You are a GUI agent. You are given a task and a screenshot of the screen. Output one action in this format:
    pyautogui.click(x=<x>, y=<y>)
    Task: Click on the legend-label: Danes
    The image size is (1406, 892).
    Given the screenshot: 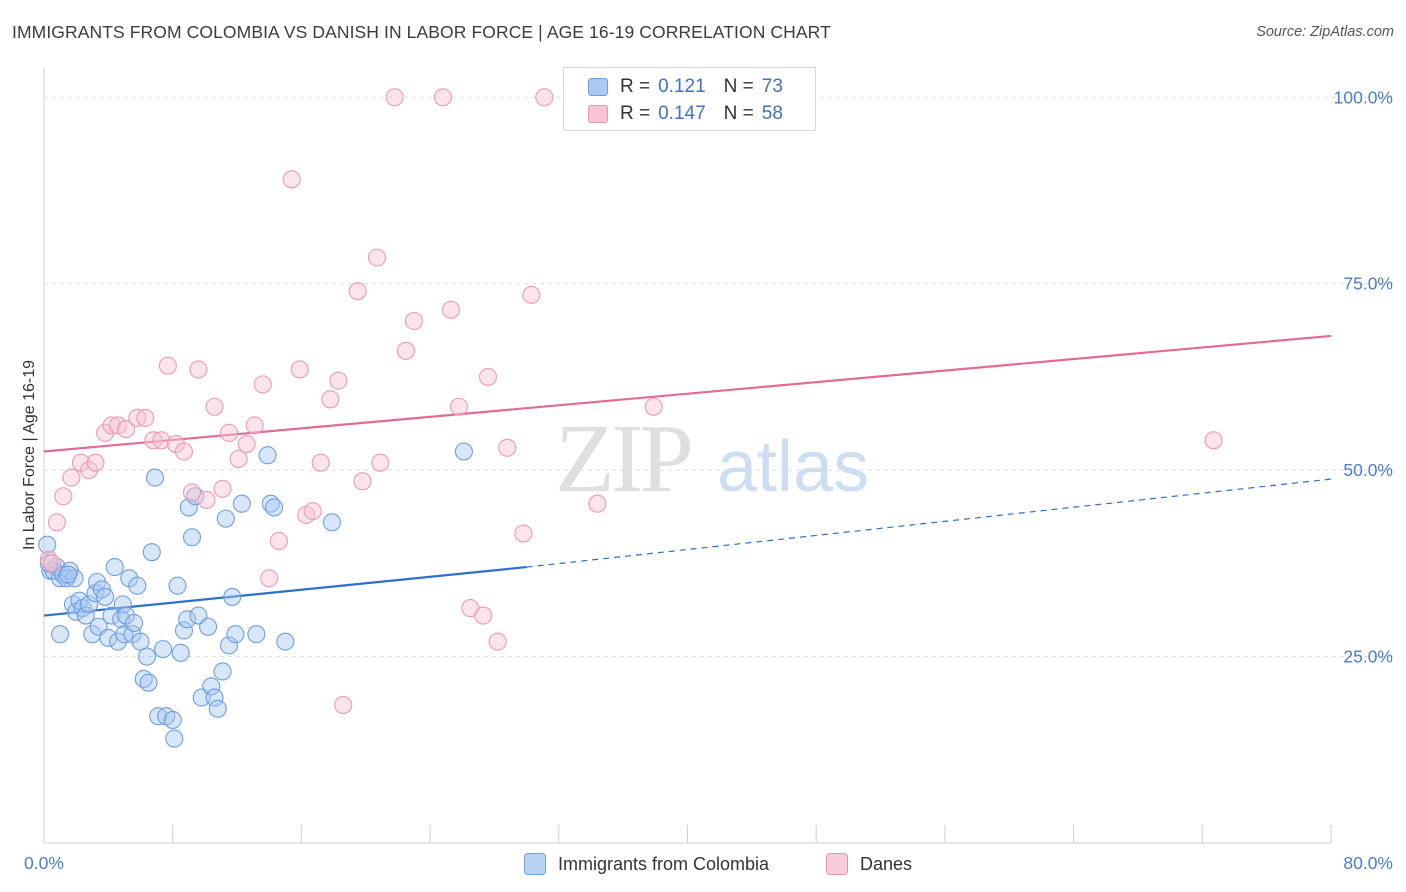 What is the action you would take?
    pyautogui.click(x=886, y=863)
    